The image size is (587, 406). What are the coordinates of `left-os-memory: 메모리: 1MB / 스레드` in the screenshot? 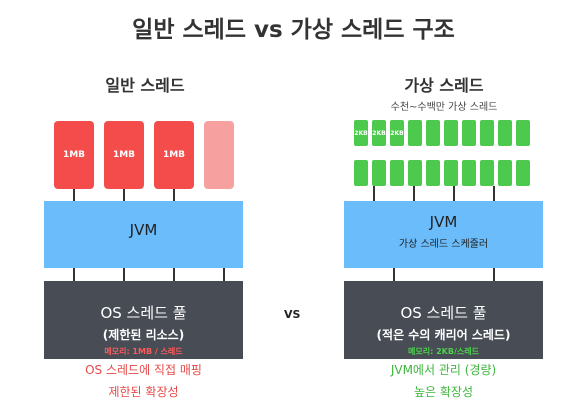 It's located at (143, 351).